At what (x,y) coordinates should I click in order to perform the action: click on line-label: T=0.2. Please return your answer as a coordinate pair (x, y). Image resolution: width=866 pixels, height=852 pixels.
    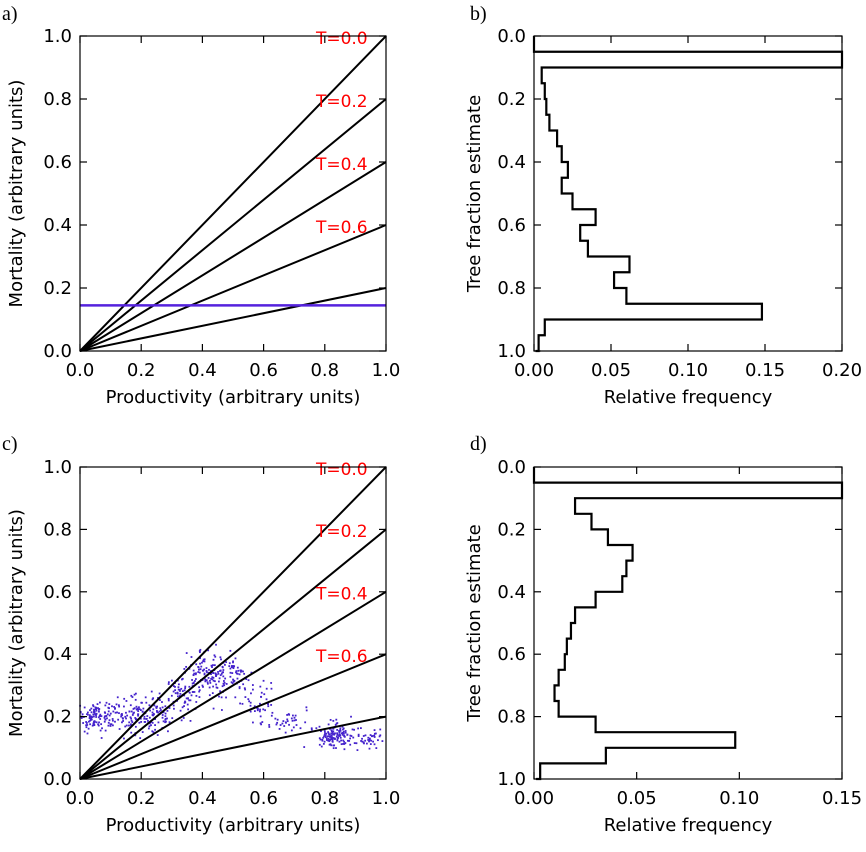
    Looking at the image, I should click on (341, 532).